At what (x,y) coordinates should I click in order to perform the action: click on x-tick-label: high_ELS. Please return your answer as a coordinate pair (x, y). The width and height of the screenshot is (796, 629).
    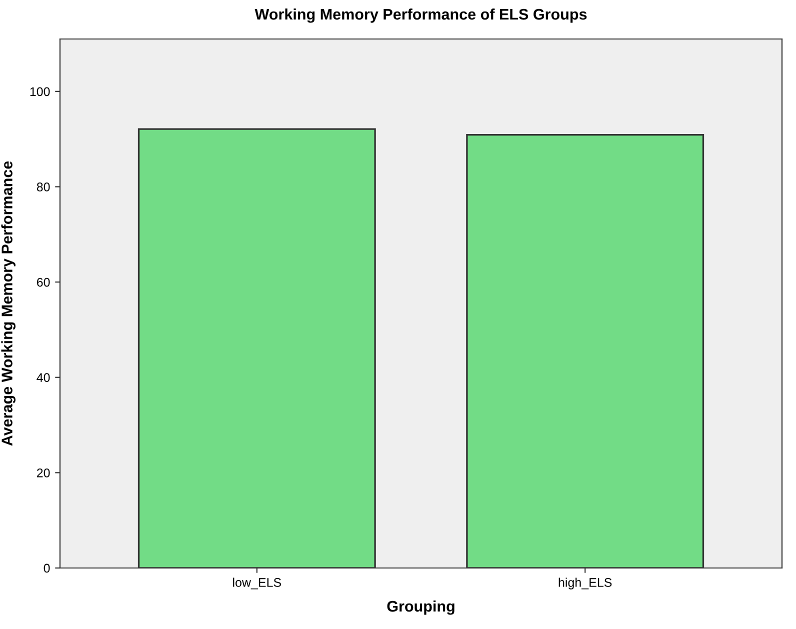
    Looking at the image, I should click on (585, 584).